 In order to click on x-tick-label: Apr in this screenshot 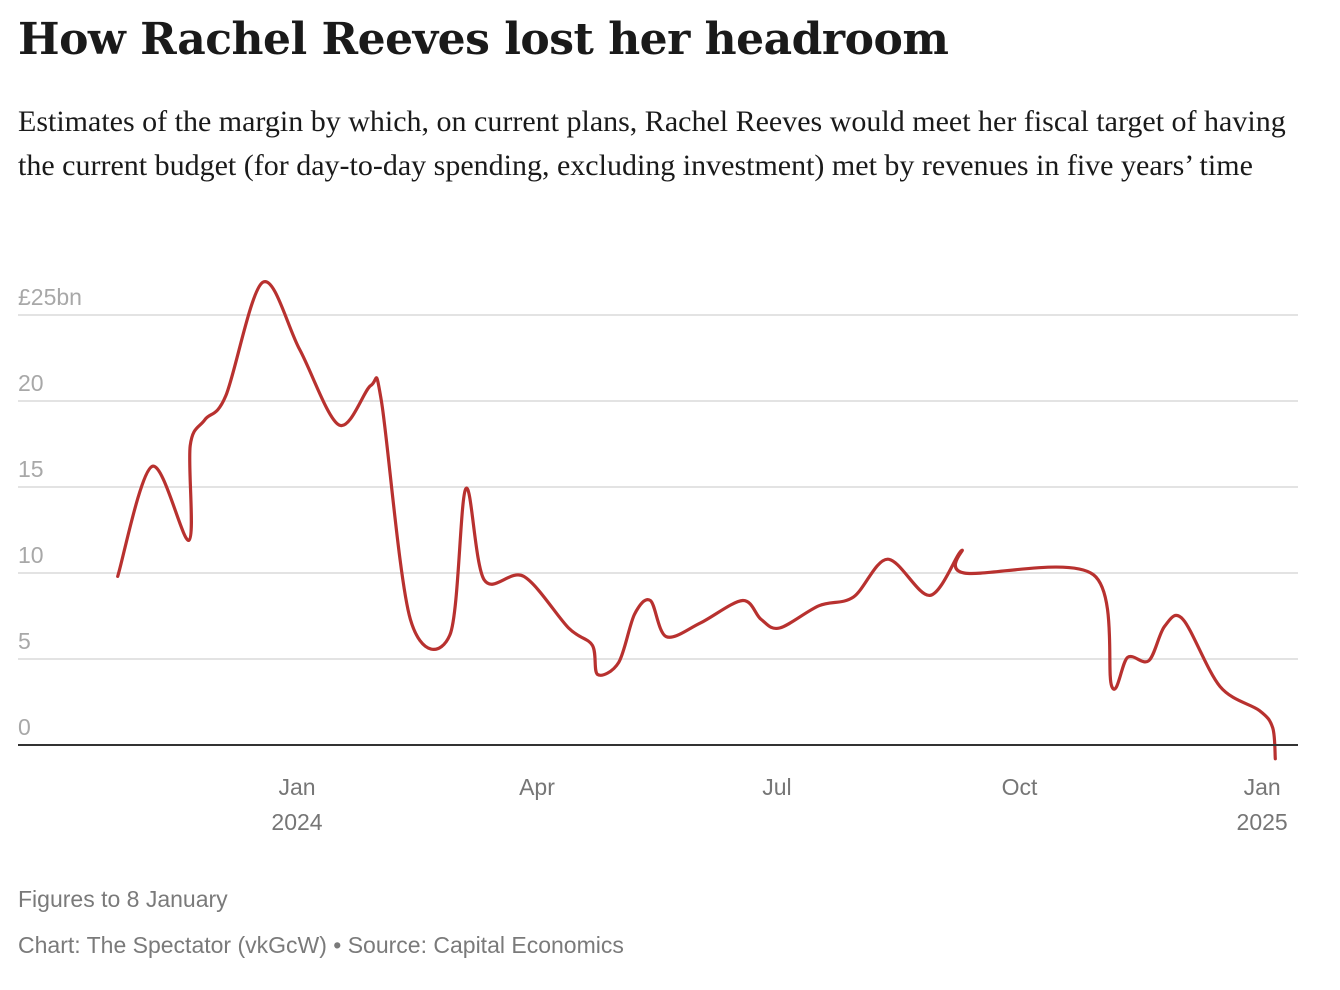, I will do `click(537, 787)`.